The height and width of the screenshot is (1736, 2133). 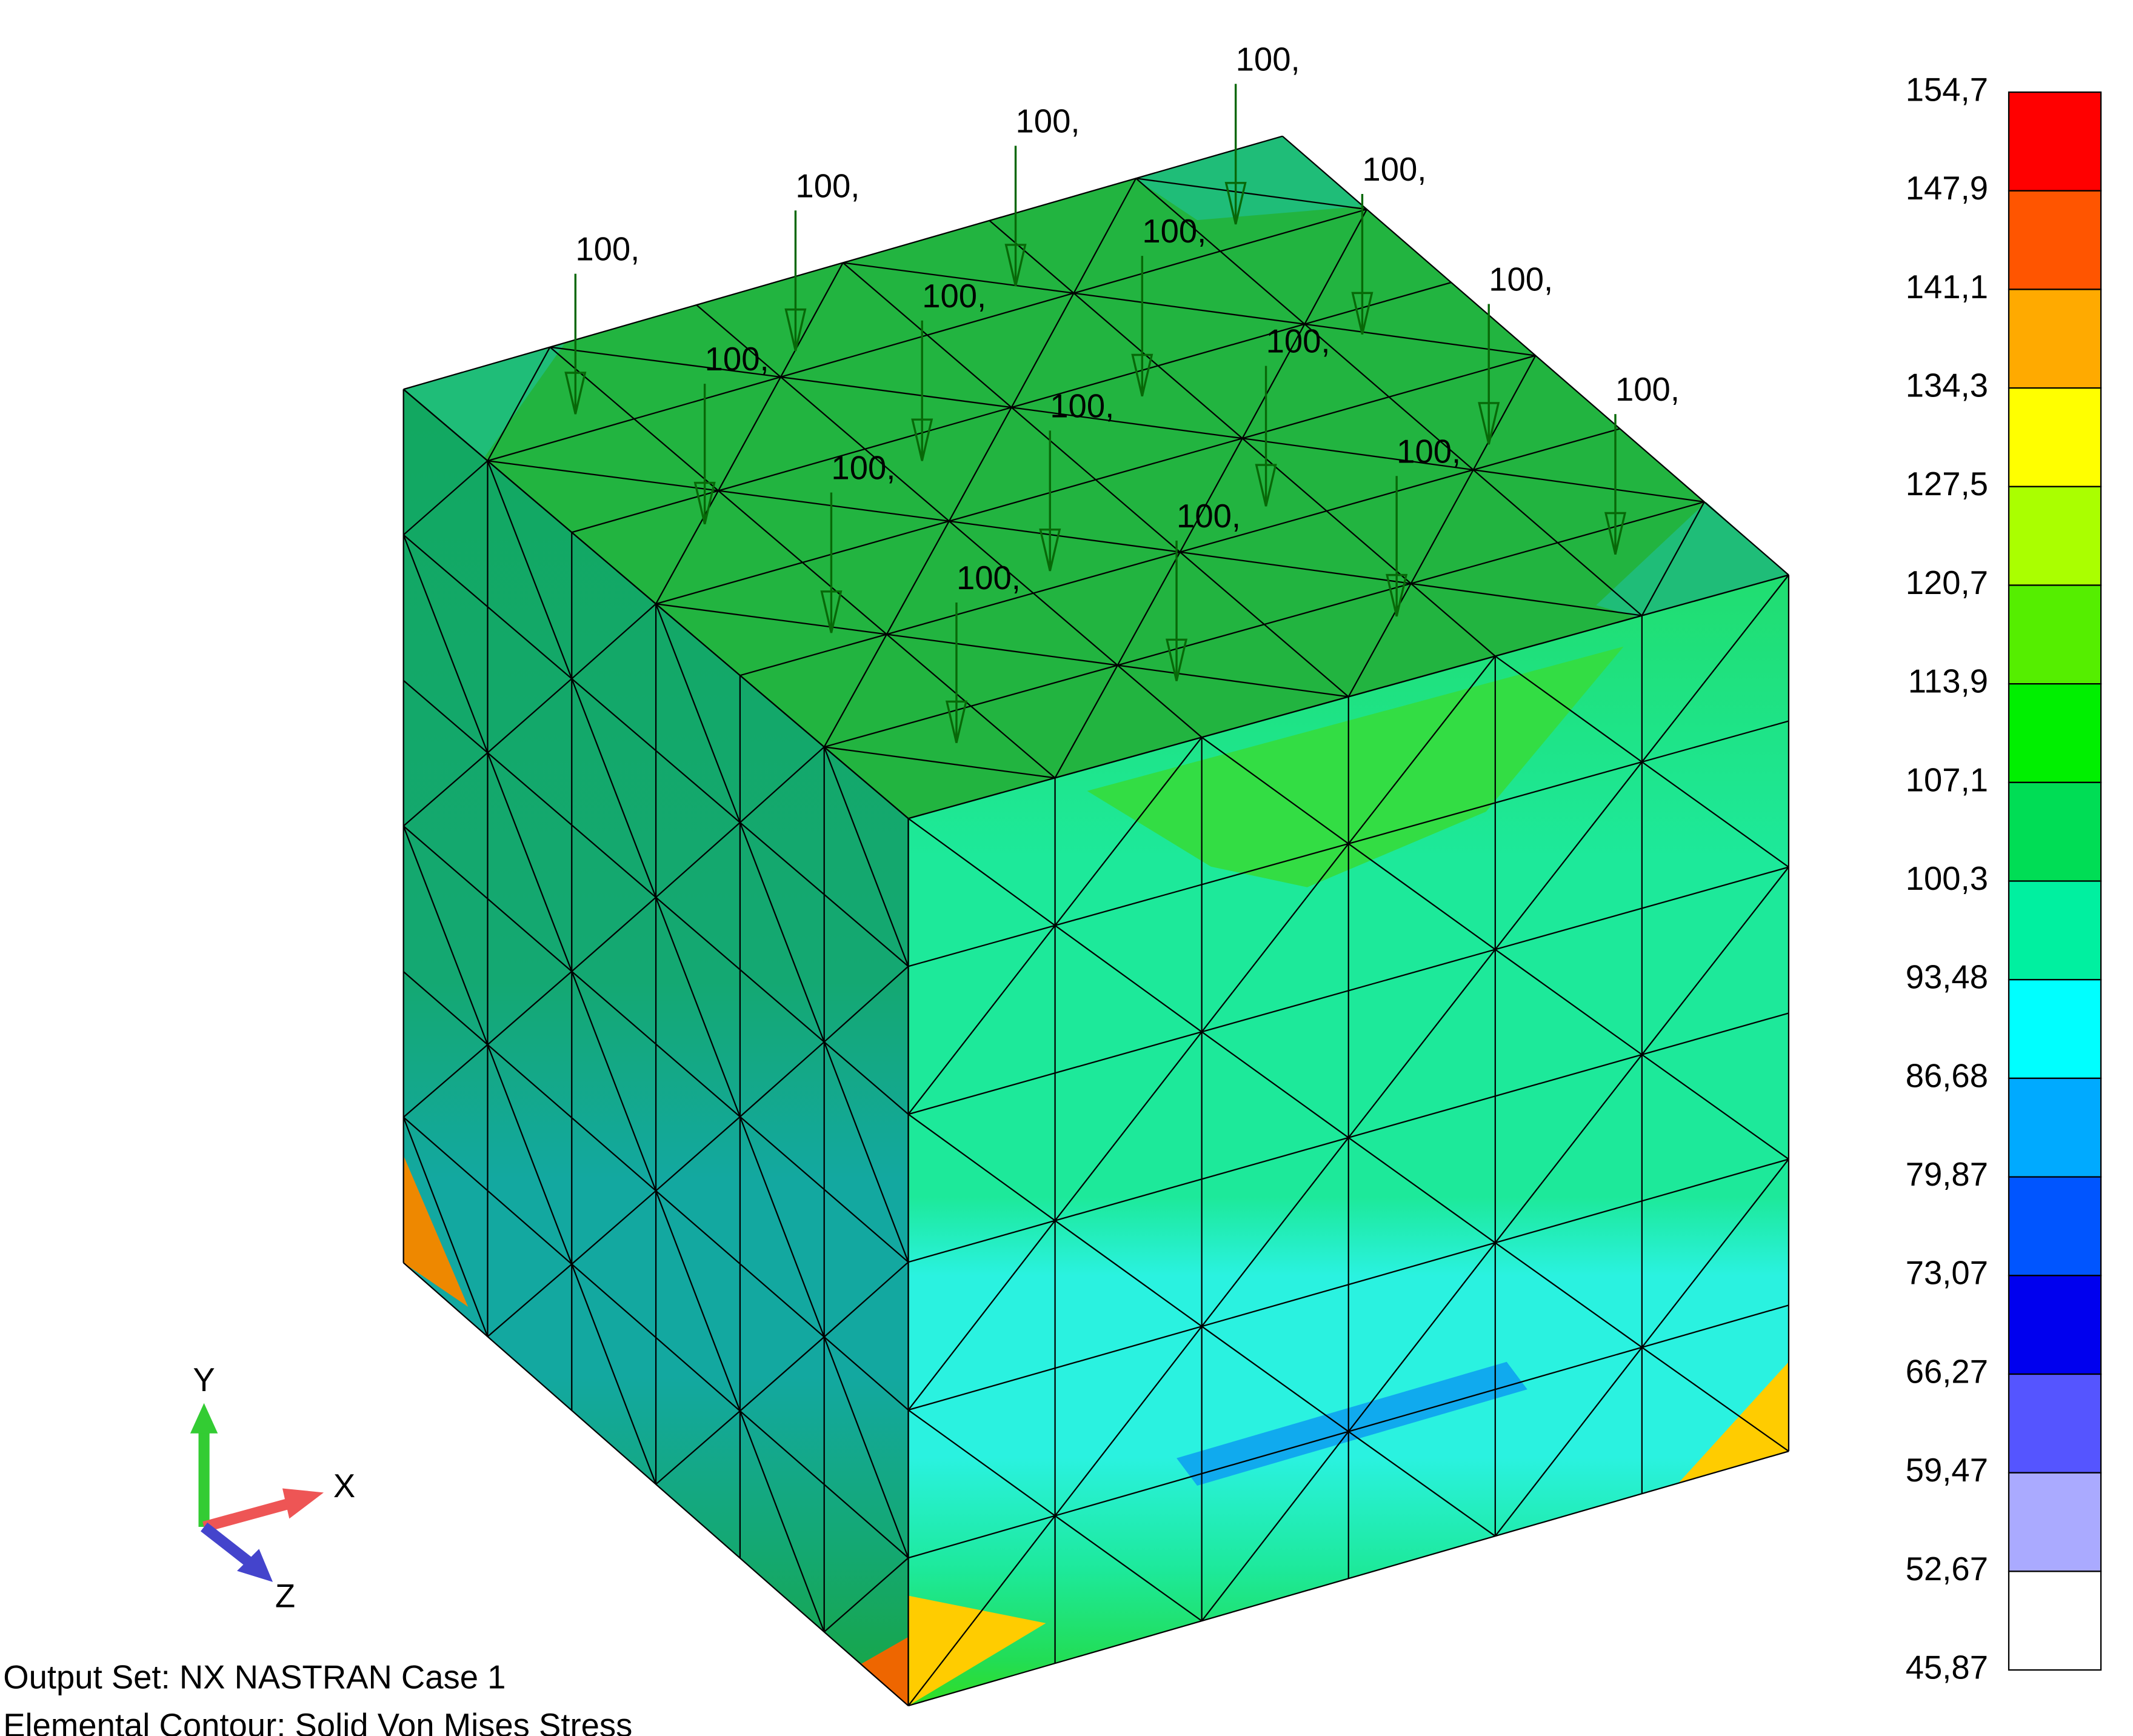 I want to click on legend-label: 154,7, so click(x=1947, y=90).